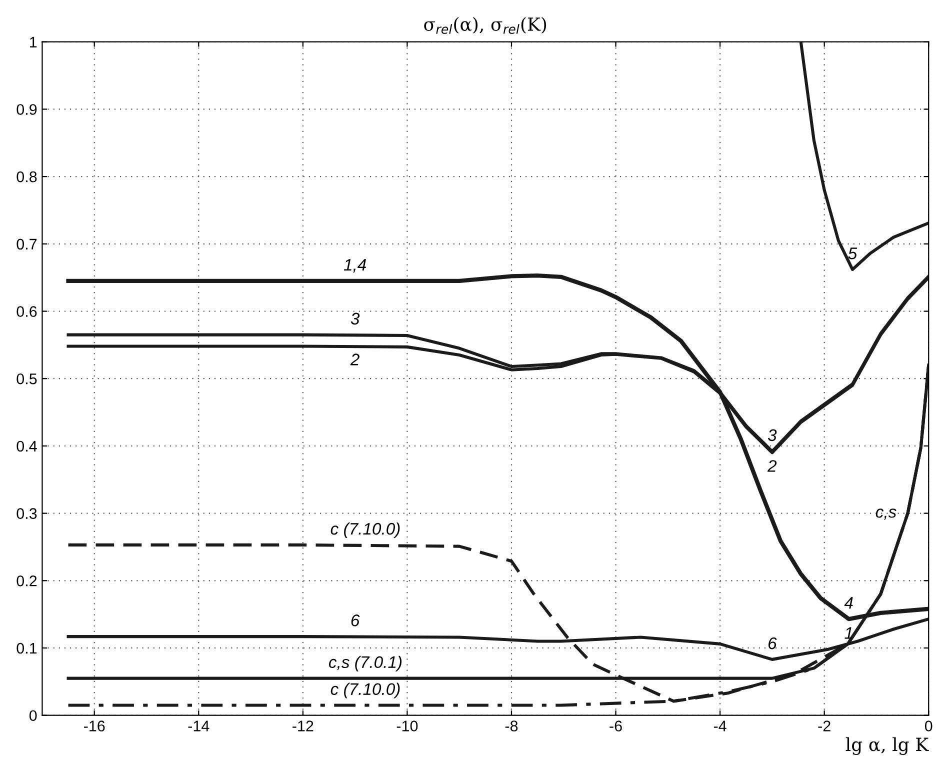 The width and height of the screenshot is (938, 761). I want to click on x-axis-title: lg α, lg K, so click(887, 746).